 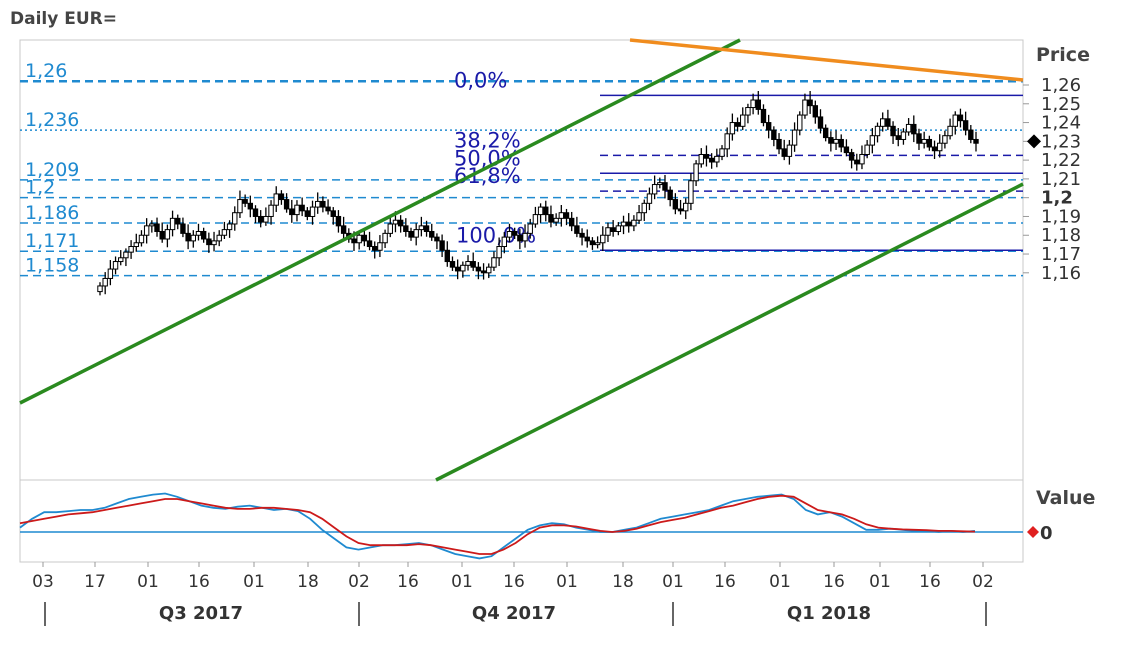 What do you see at coordinates (52, 170) in the screenshot?
I see `level-label: 1,209` at bounding box center [52, 170].